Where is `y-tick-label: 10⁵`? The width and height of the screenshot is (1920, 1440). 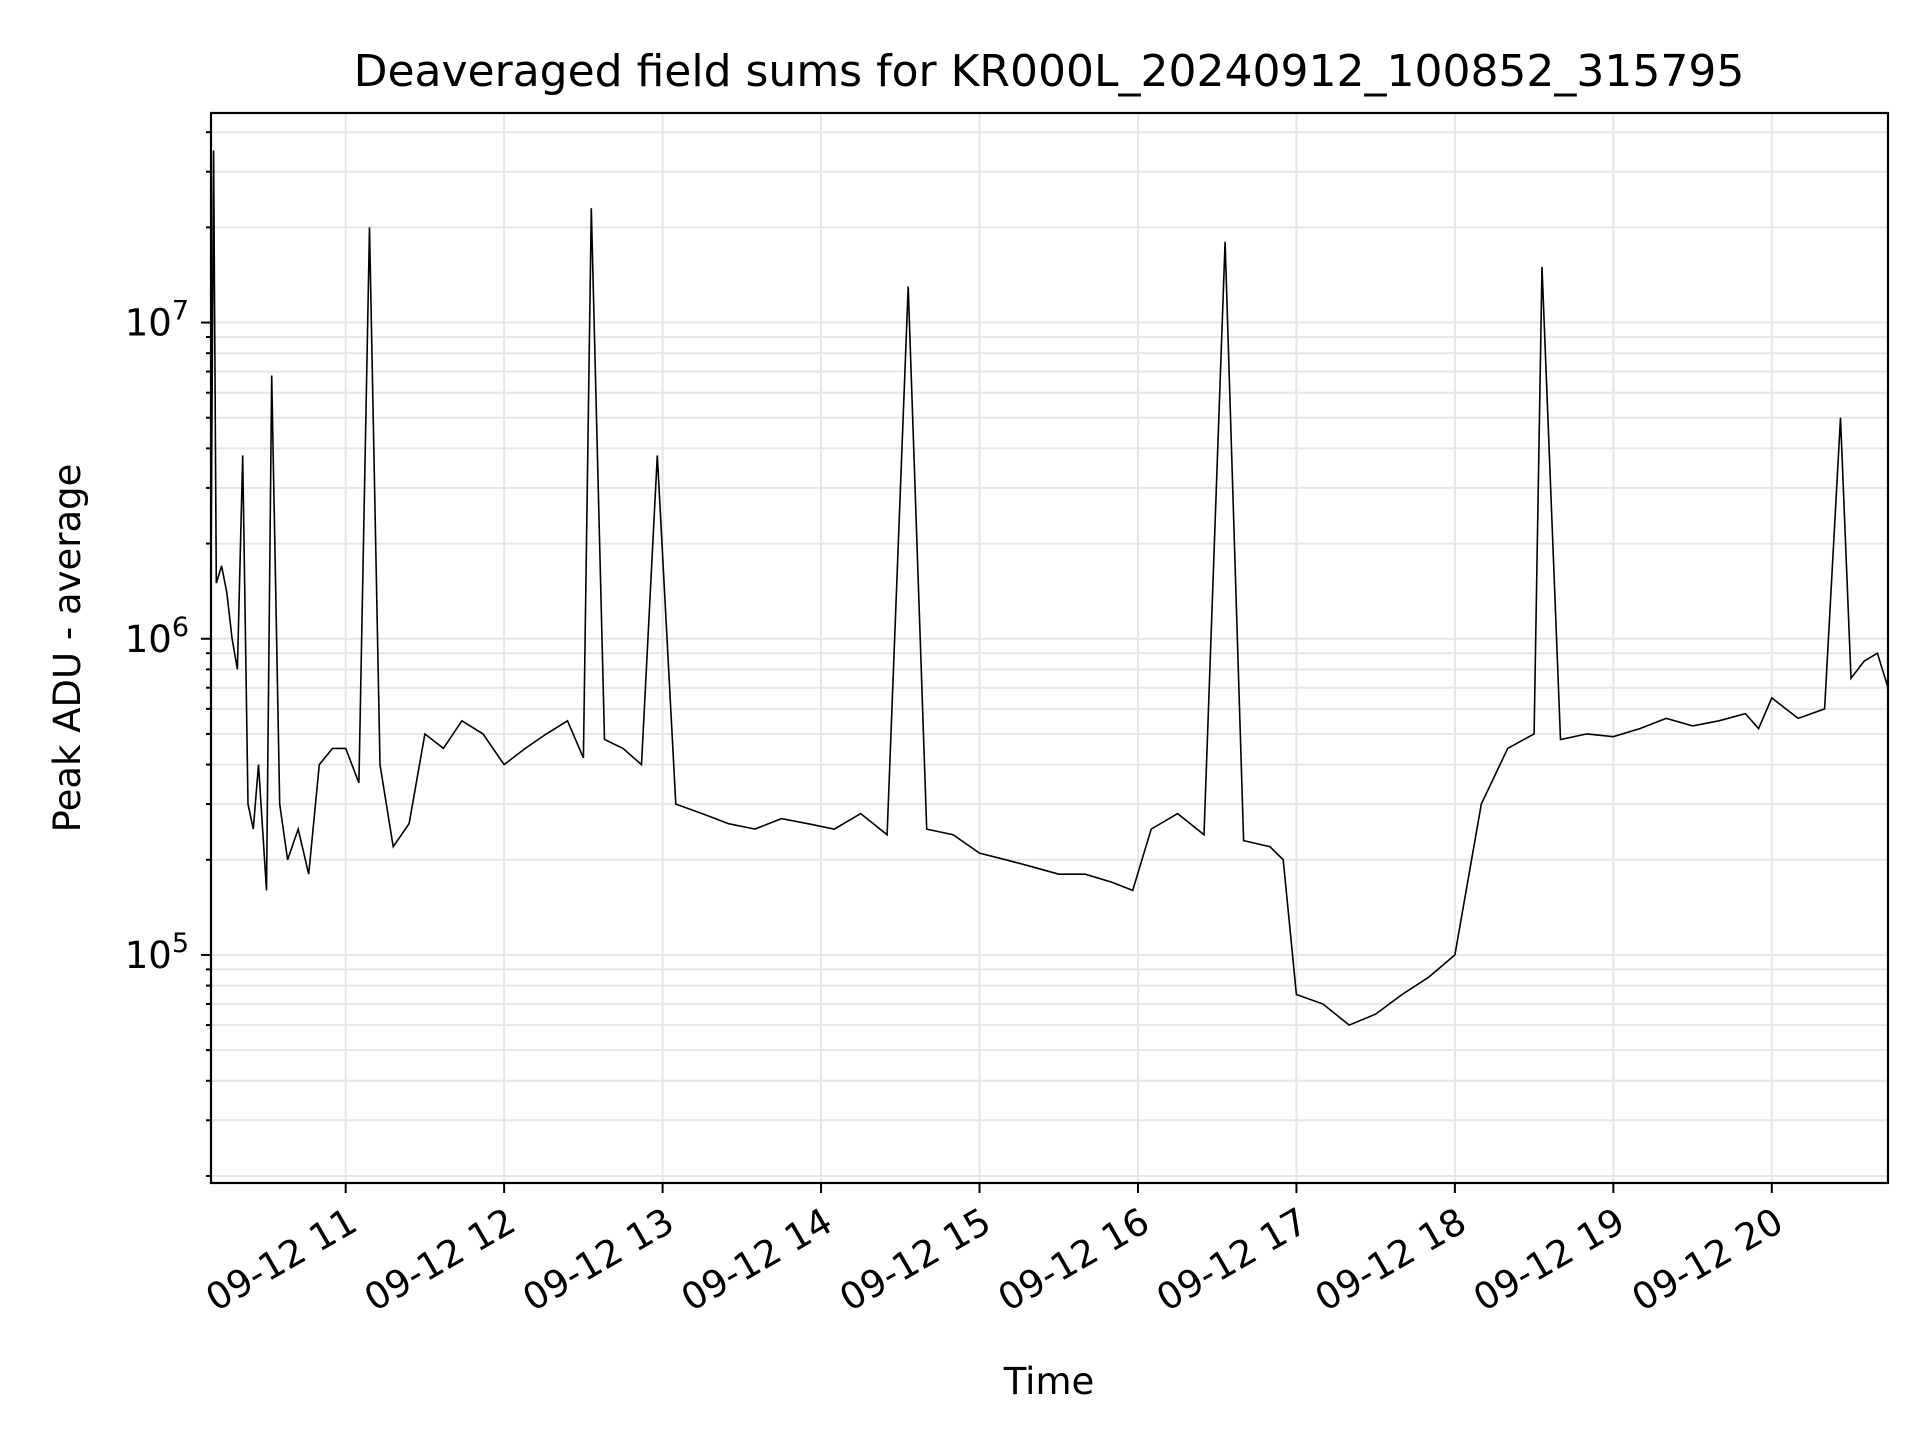 y-tick-label: 10⁵ is located at coordinates (157, 952).